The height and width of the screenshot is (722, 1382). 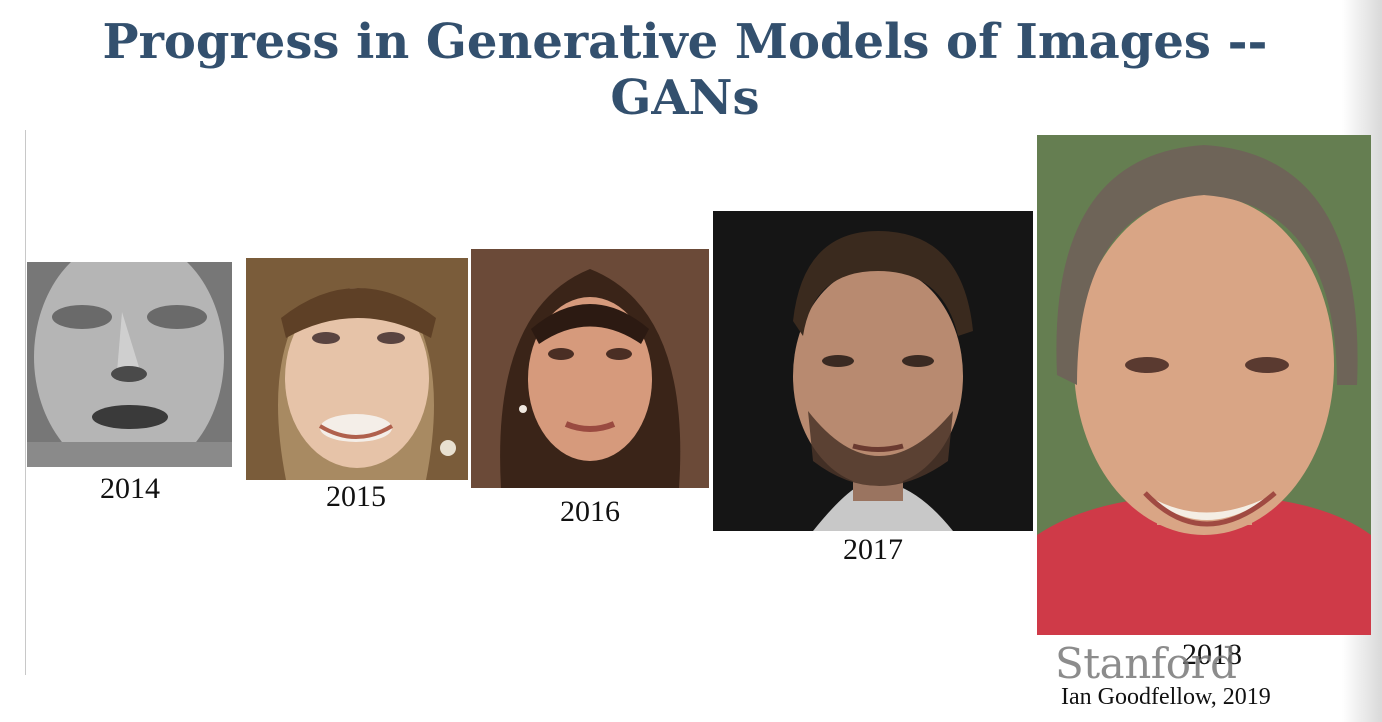 What do you see at coordinates (1166, 697) in the screenshot?
I see `slide-credit: Ian Goodfellow, 2019` at bounding box center [1166, 697].